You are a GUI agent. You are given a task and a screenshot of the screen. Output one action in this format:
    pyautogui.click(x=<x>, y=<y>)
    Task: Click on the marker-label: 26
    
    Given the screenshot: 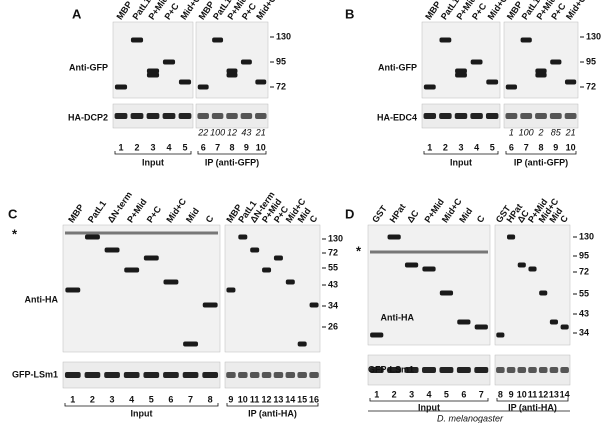 What is the action you would take?
    pyautogui.click(x=333, y=326)
    